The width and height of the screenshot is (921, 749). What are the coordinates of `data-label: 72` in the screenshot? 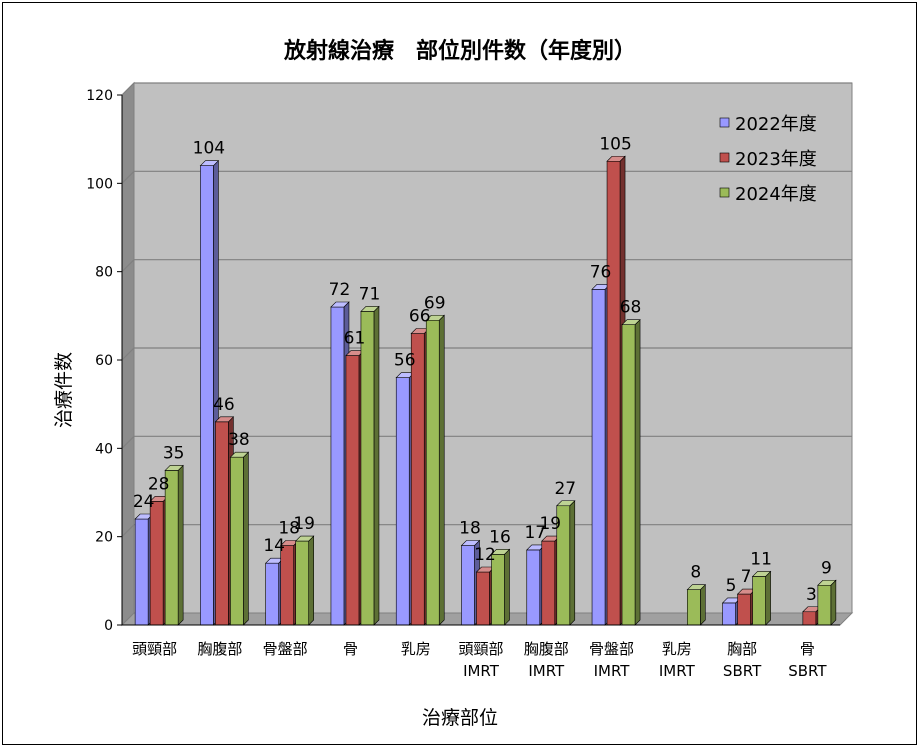 It's located at (340, 290).